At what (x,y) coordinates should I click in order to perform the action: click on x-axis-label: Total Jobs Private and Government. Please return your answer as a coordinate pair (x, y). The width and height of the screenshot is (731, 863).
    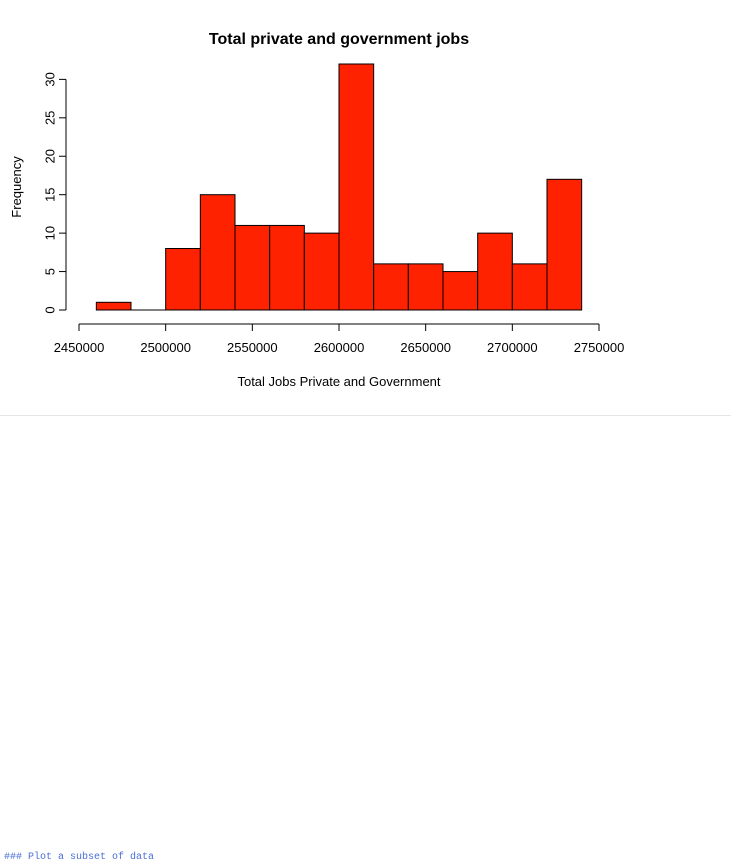
    Looking at the image, I should click on (338, 381).